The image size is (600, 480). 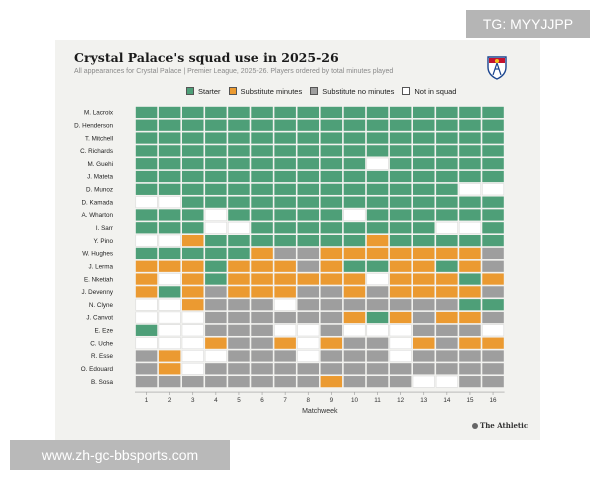 What do you see at coordinates (320, 411) in the screenshot?
I see `x-axis-title: Matchweek` at bounding box center [320, 411].